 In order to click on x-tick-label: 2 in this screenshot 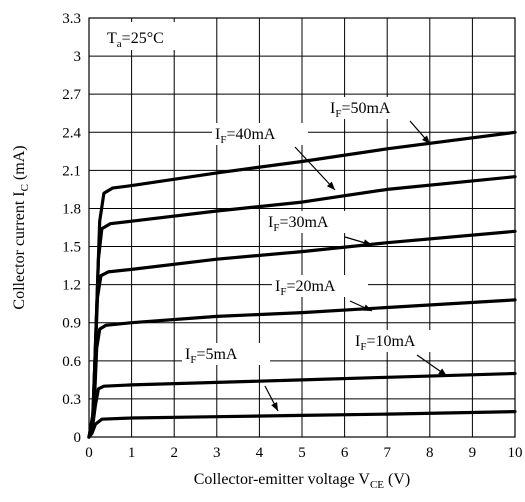, I will do `click(174, 453)`.